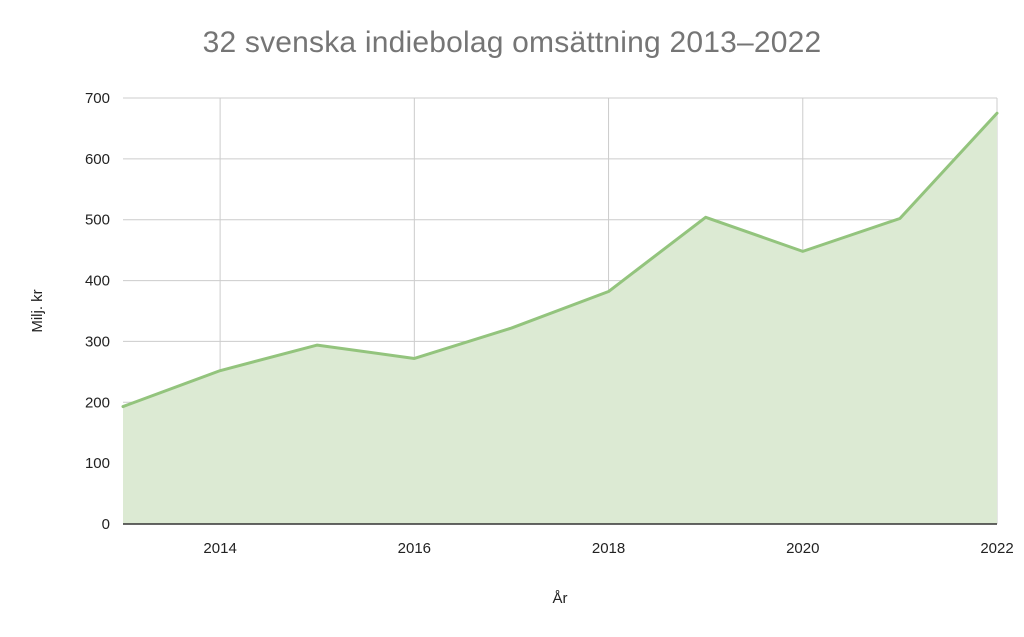  Describe the element at coordinates (997, 113) in the screenshot. I see `data-point-2022` at that location.